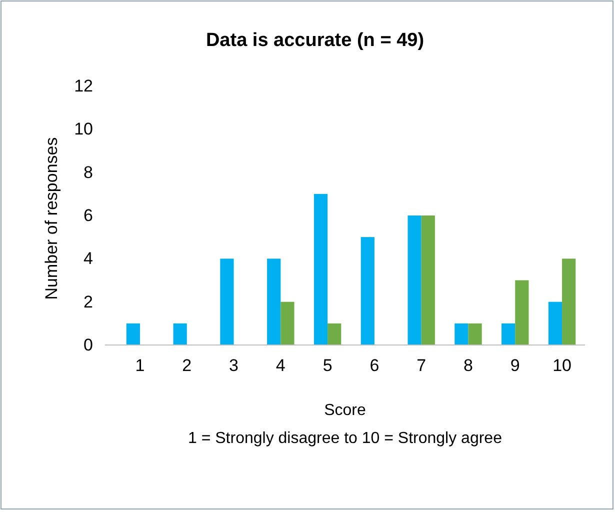 This screenshot has height=512, width=615. What do you see at coordinates (345, 410) in the screenshot?
I see `x-axis-title: Score` at bounding box center [345, 410].